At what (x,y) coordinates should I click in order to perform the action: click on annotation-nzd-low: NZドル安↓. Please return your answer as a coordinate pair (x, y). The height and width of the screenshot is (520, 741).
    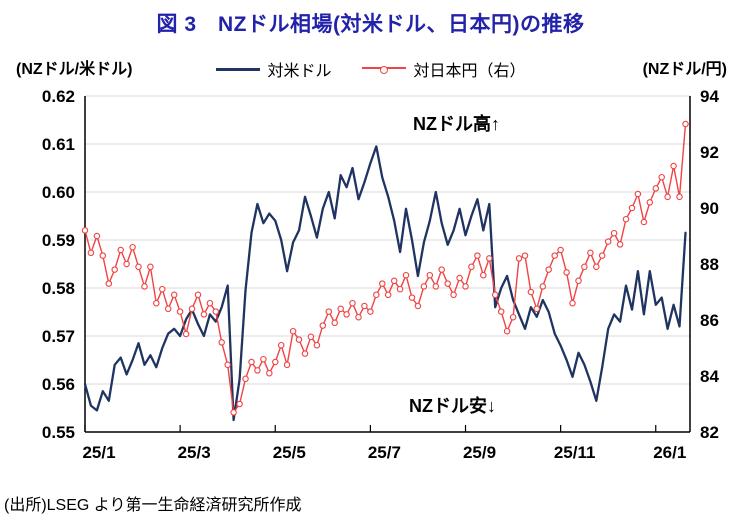
    Looking at the image, I should click on (452, 406).